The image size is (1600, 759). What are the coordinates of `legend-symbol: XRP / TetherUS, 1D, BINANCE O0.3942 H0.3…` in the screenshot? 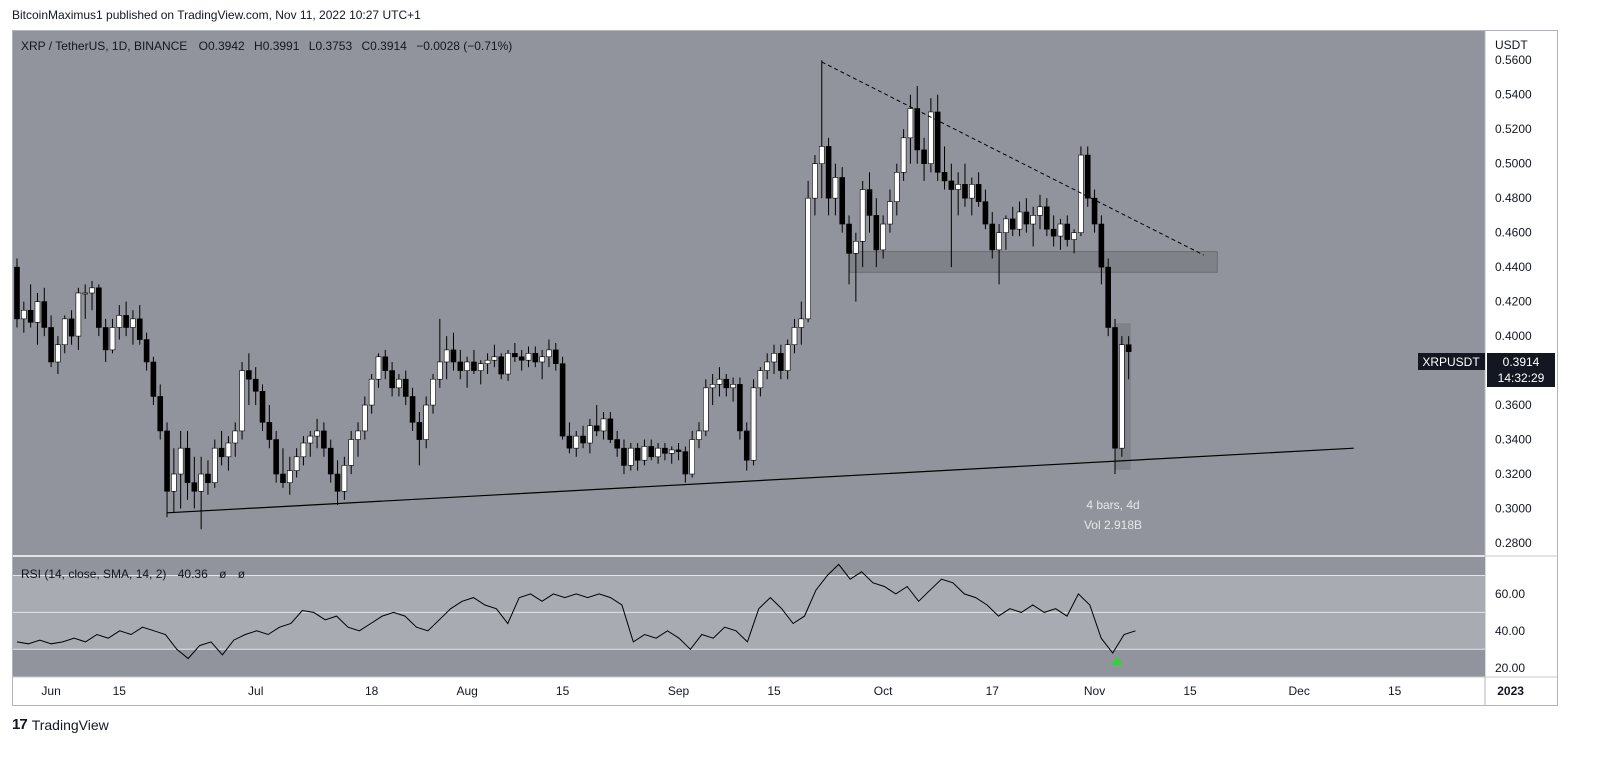 It's located at (266, 46).